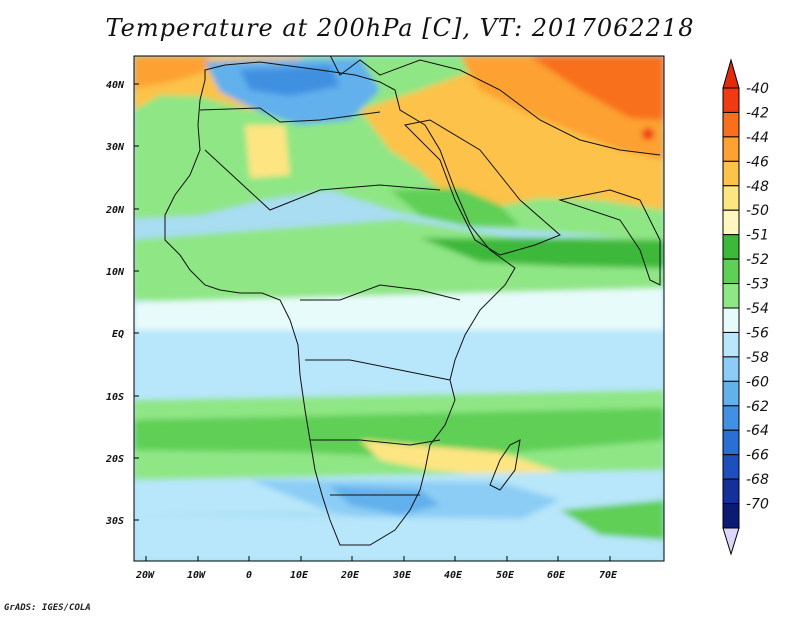 The height and width of the screenshot is (618, 800). What do you see at coordinates (376, 568) in the screenshot?
I see `longitude-ticks: 20W 10W 0 10E 20E 30E 40E 50E 60E 70E` at bounding box center [376, 568].